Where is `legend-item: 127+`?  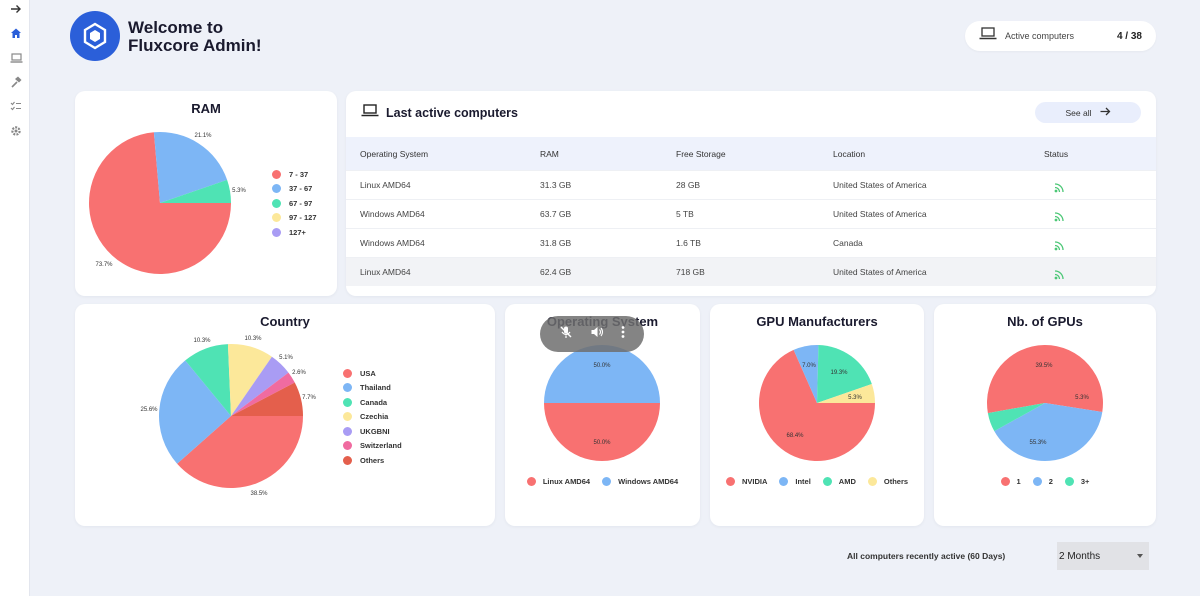 legend-item: 127+ is located at coordinates (294, 232).